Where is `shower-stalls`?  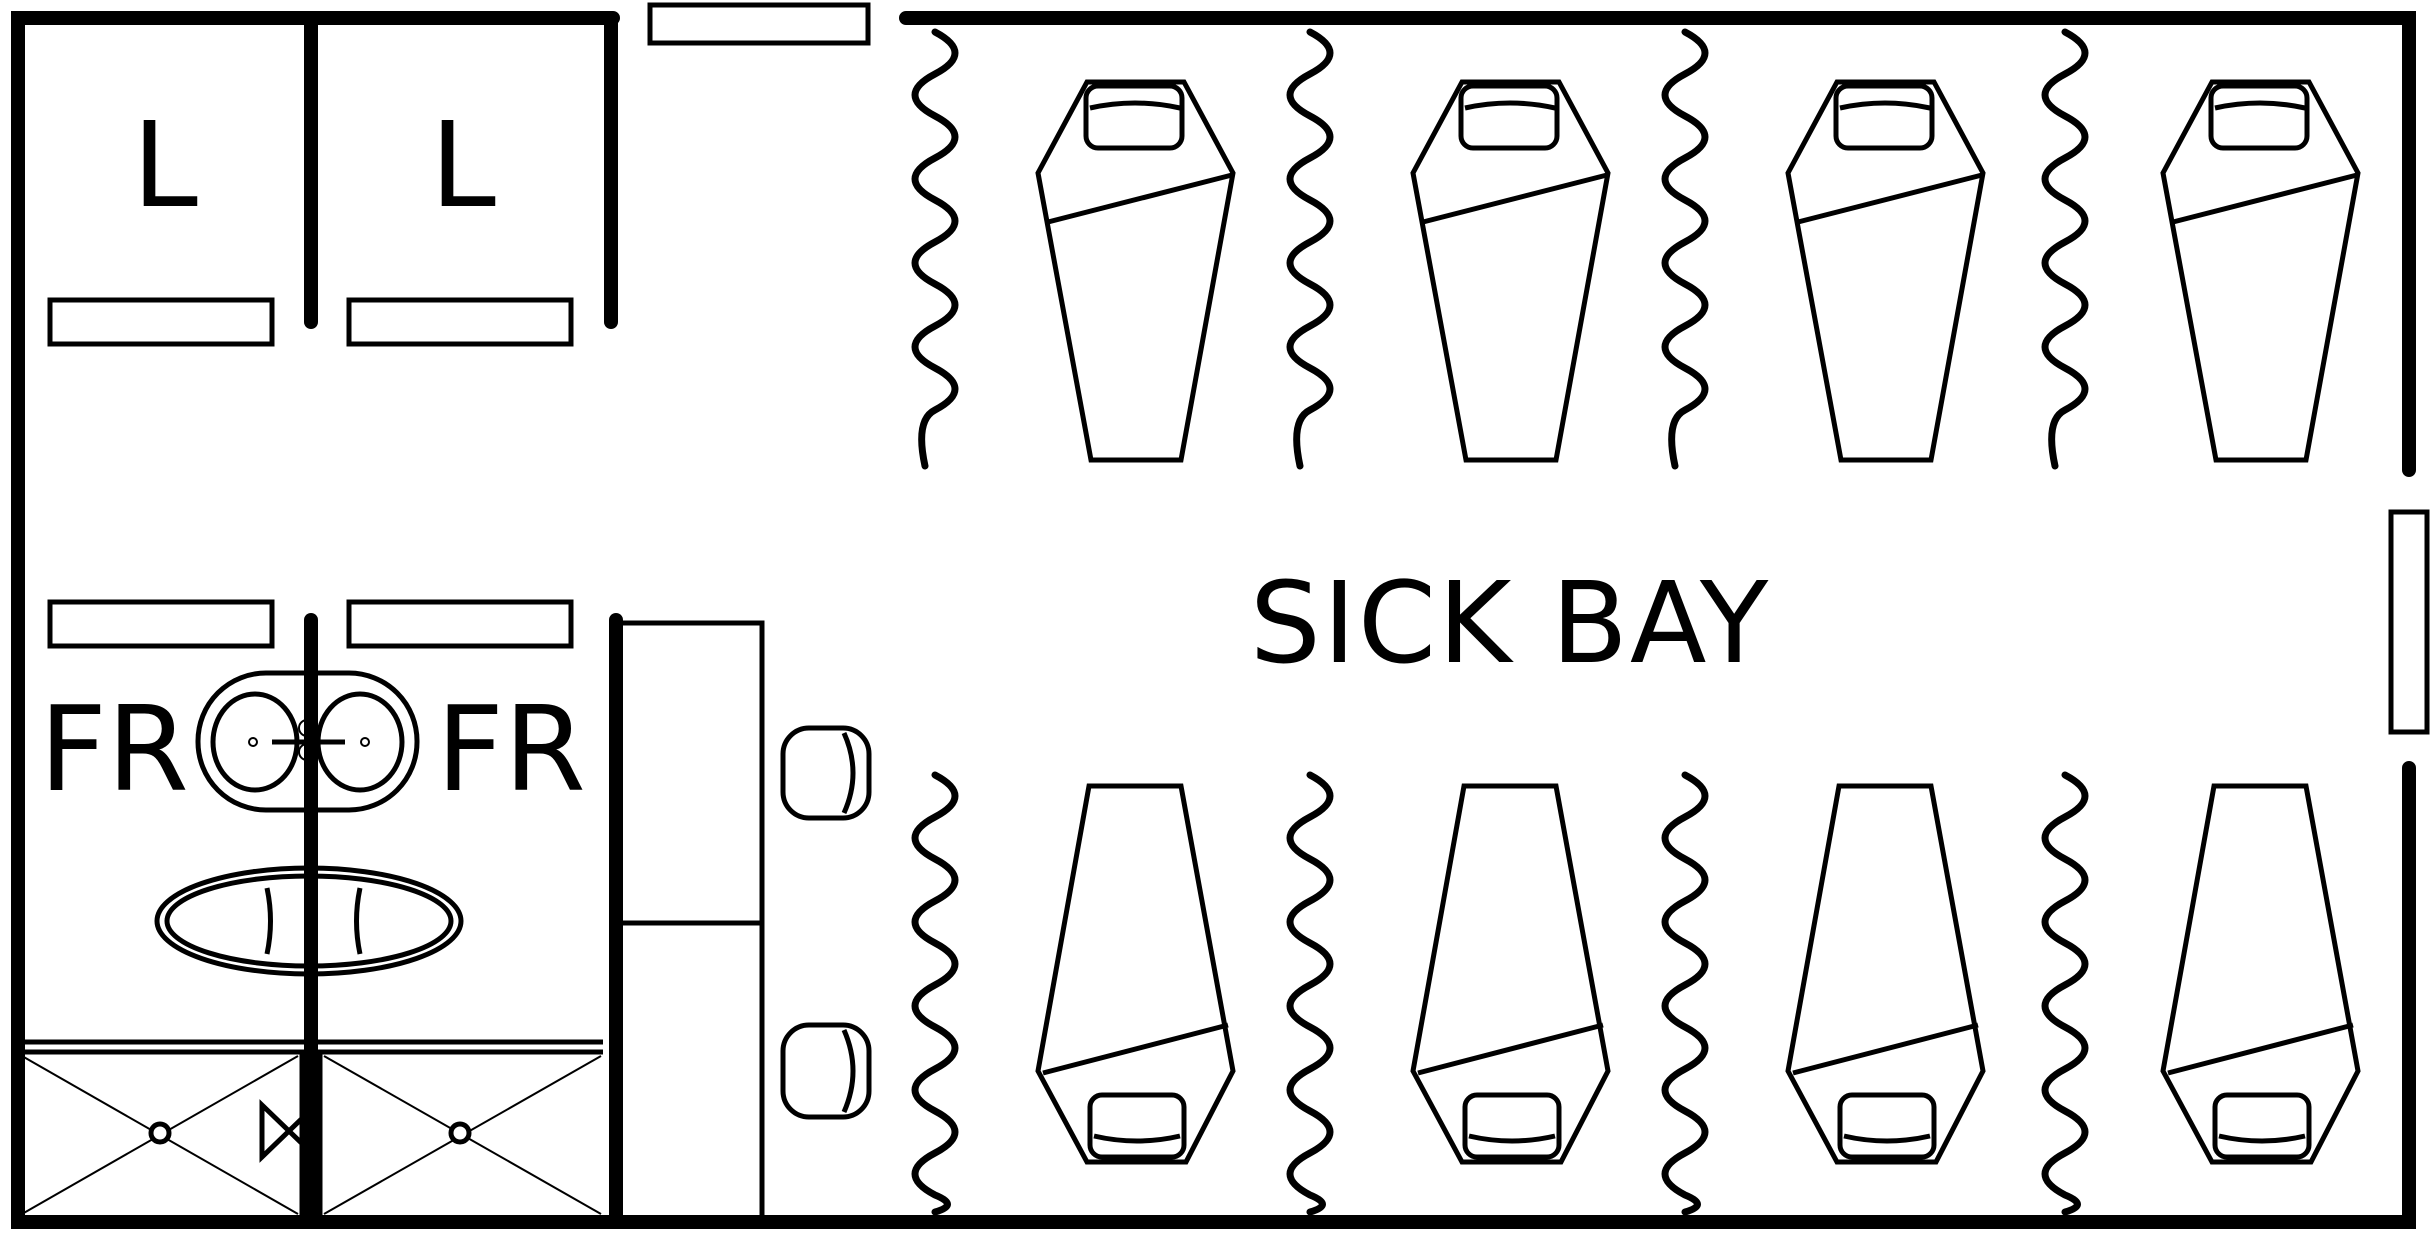
shower-stalls is located at coordinates (310, 1130).